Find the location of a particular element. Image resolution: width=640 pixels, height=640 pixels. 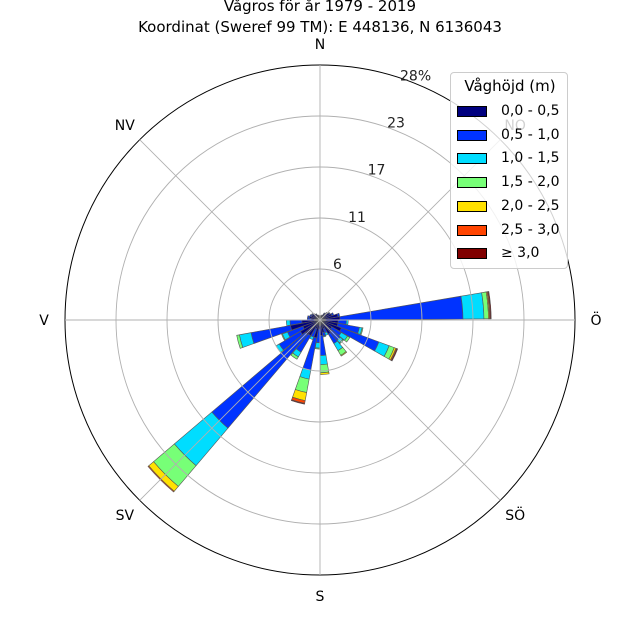

legend-label: 1,5 - 2,0 is located at coordinates (530, 182).